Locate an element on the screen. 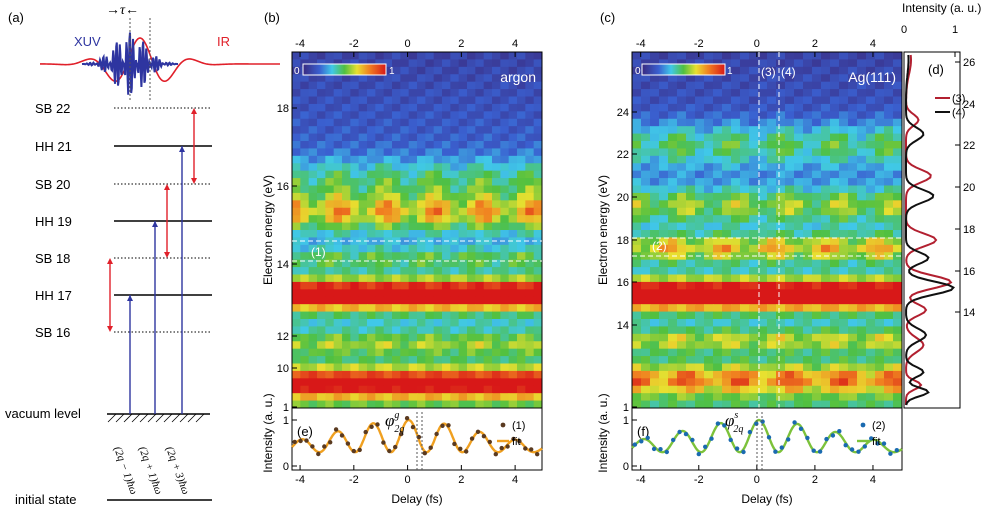  panel-e-frame is located at coordinates (417, 439).